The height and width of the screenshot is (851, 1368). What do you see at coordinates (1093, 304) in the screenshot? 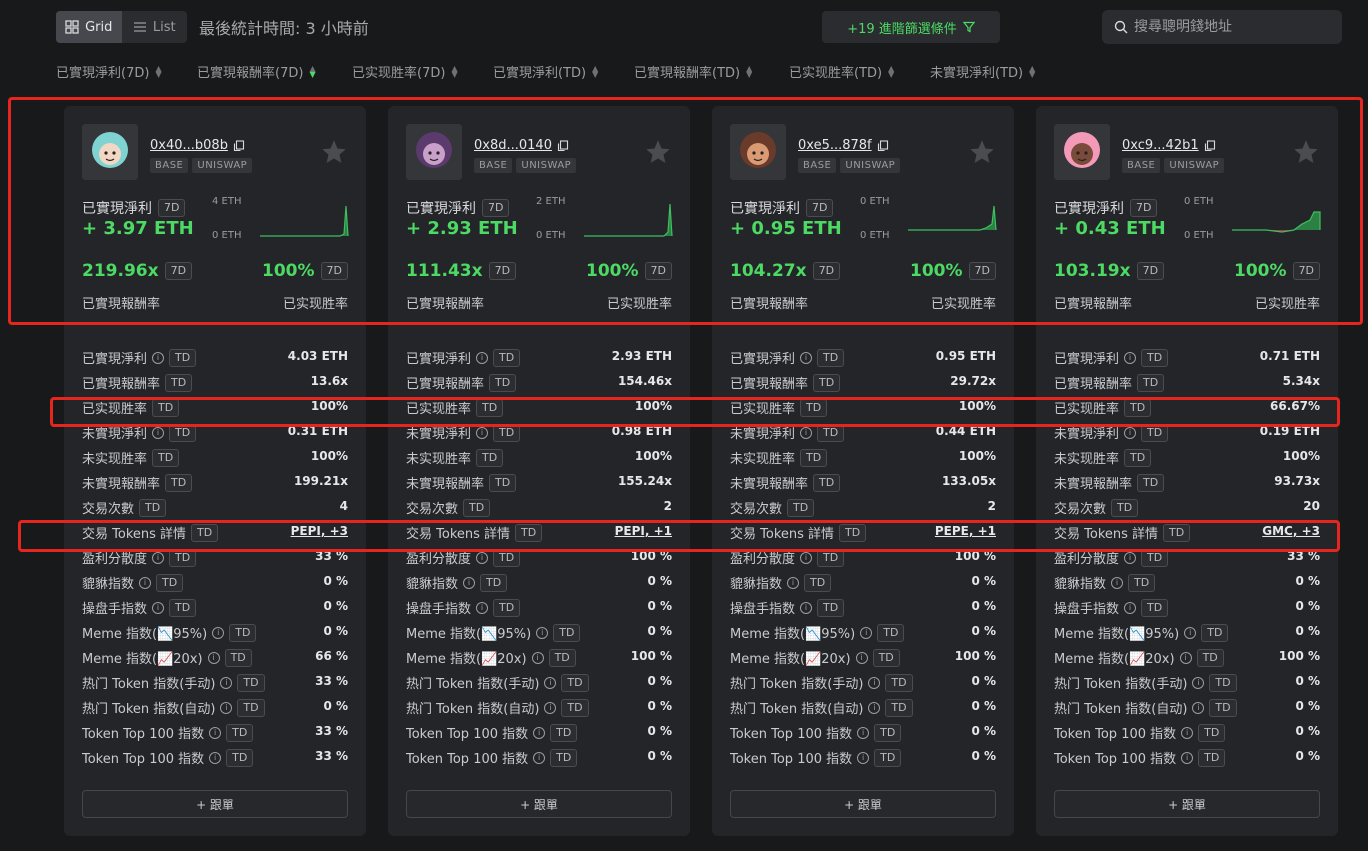
I see `roi-label: 已實現報酬率` at bounding box center [1093, 304].